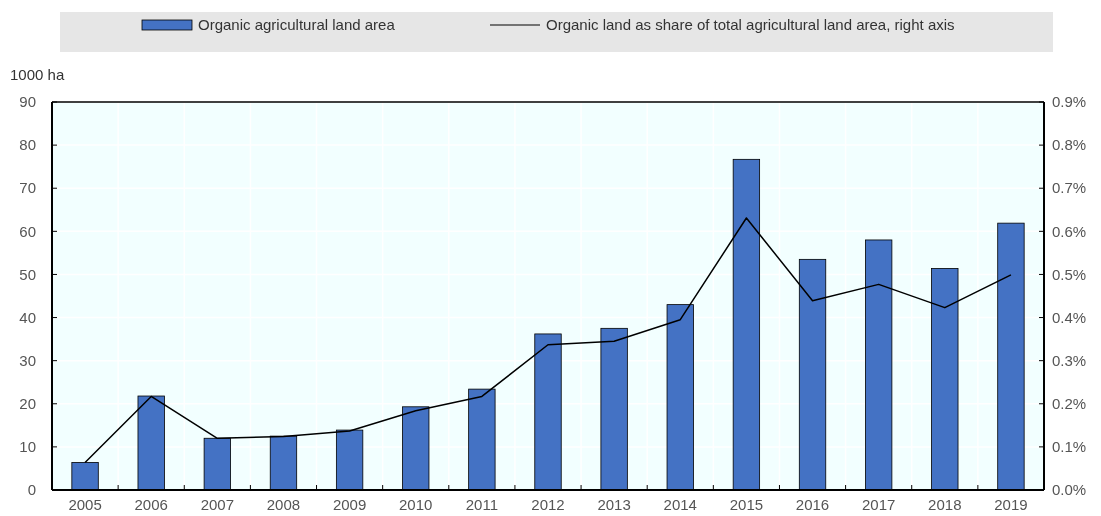 The image size is (1101, 516). I want to click on x-tick-label: 2008, so click(283, 504).